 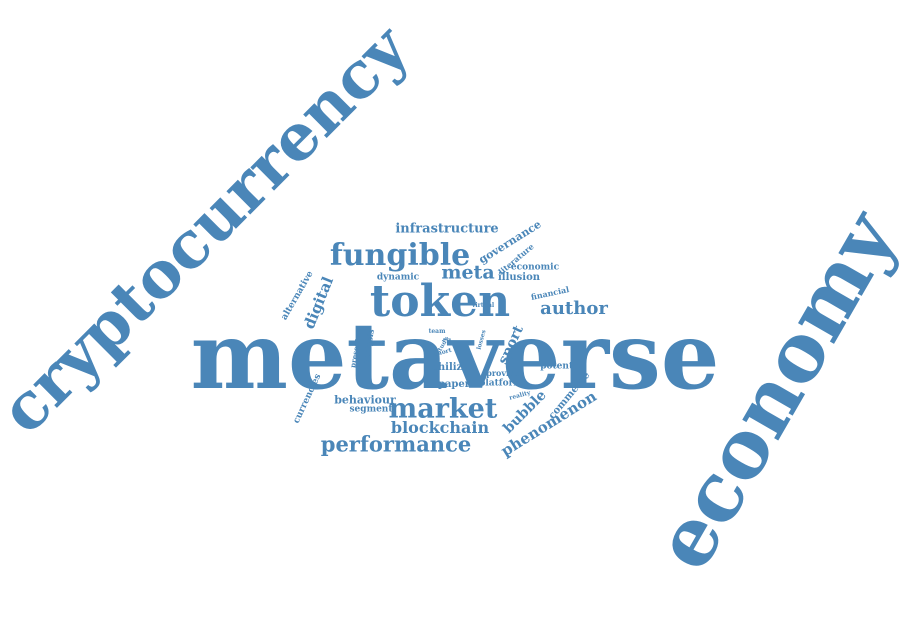 I want to click on word-performance: performance, so click(x=396, y=444).